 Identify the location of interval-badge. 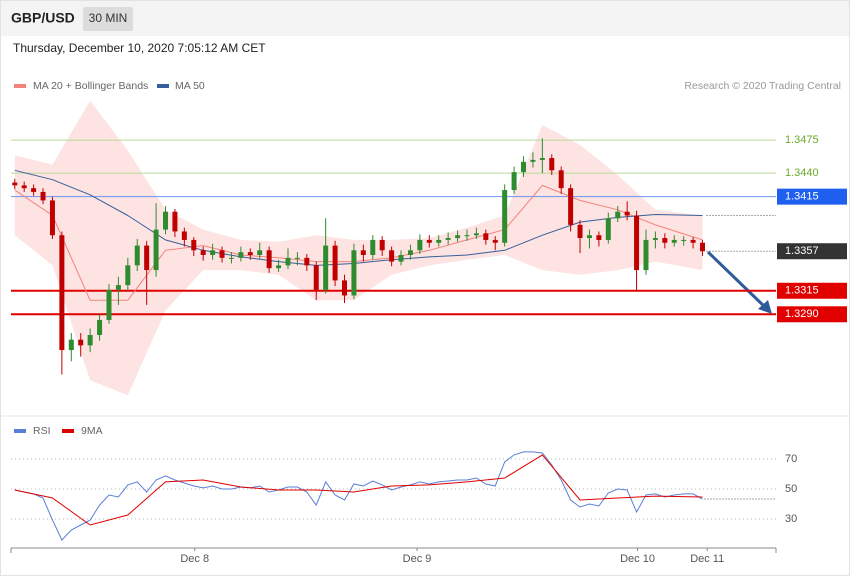
(108, 19).